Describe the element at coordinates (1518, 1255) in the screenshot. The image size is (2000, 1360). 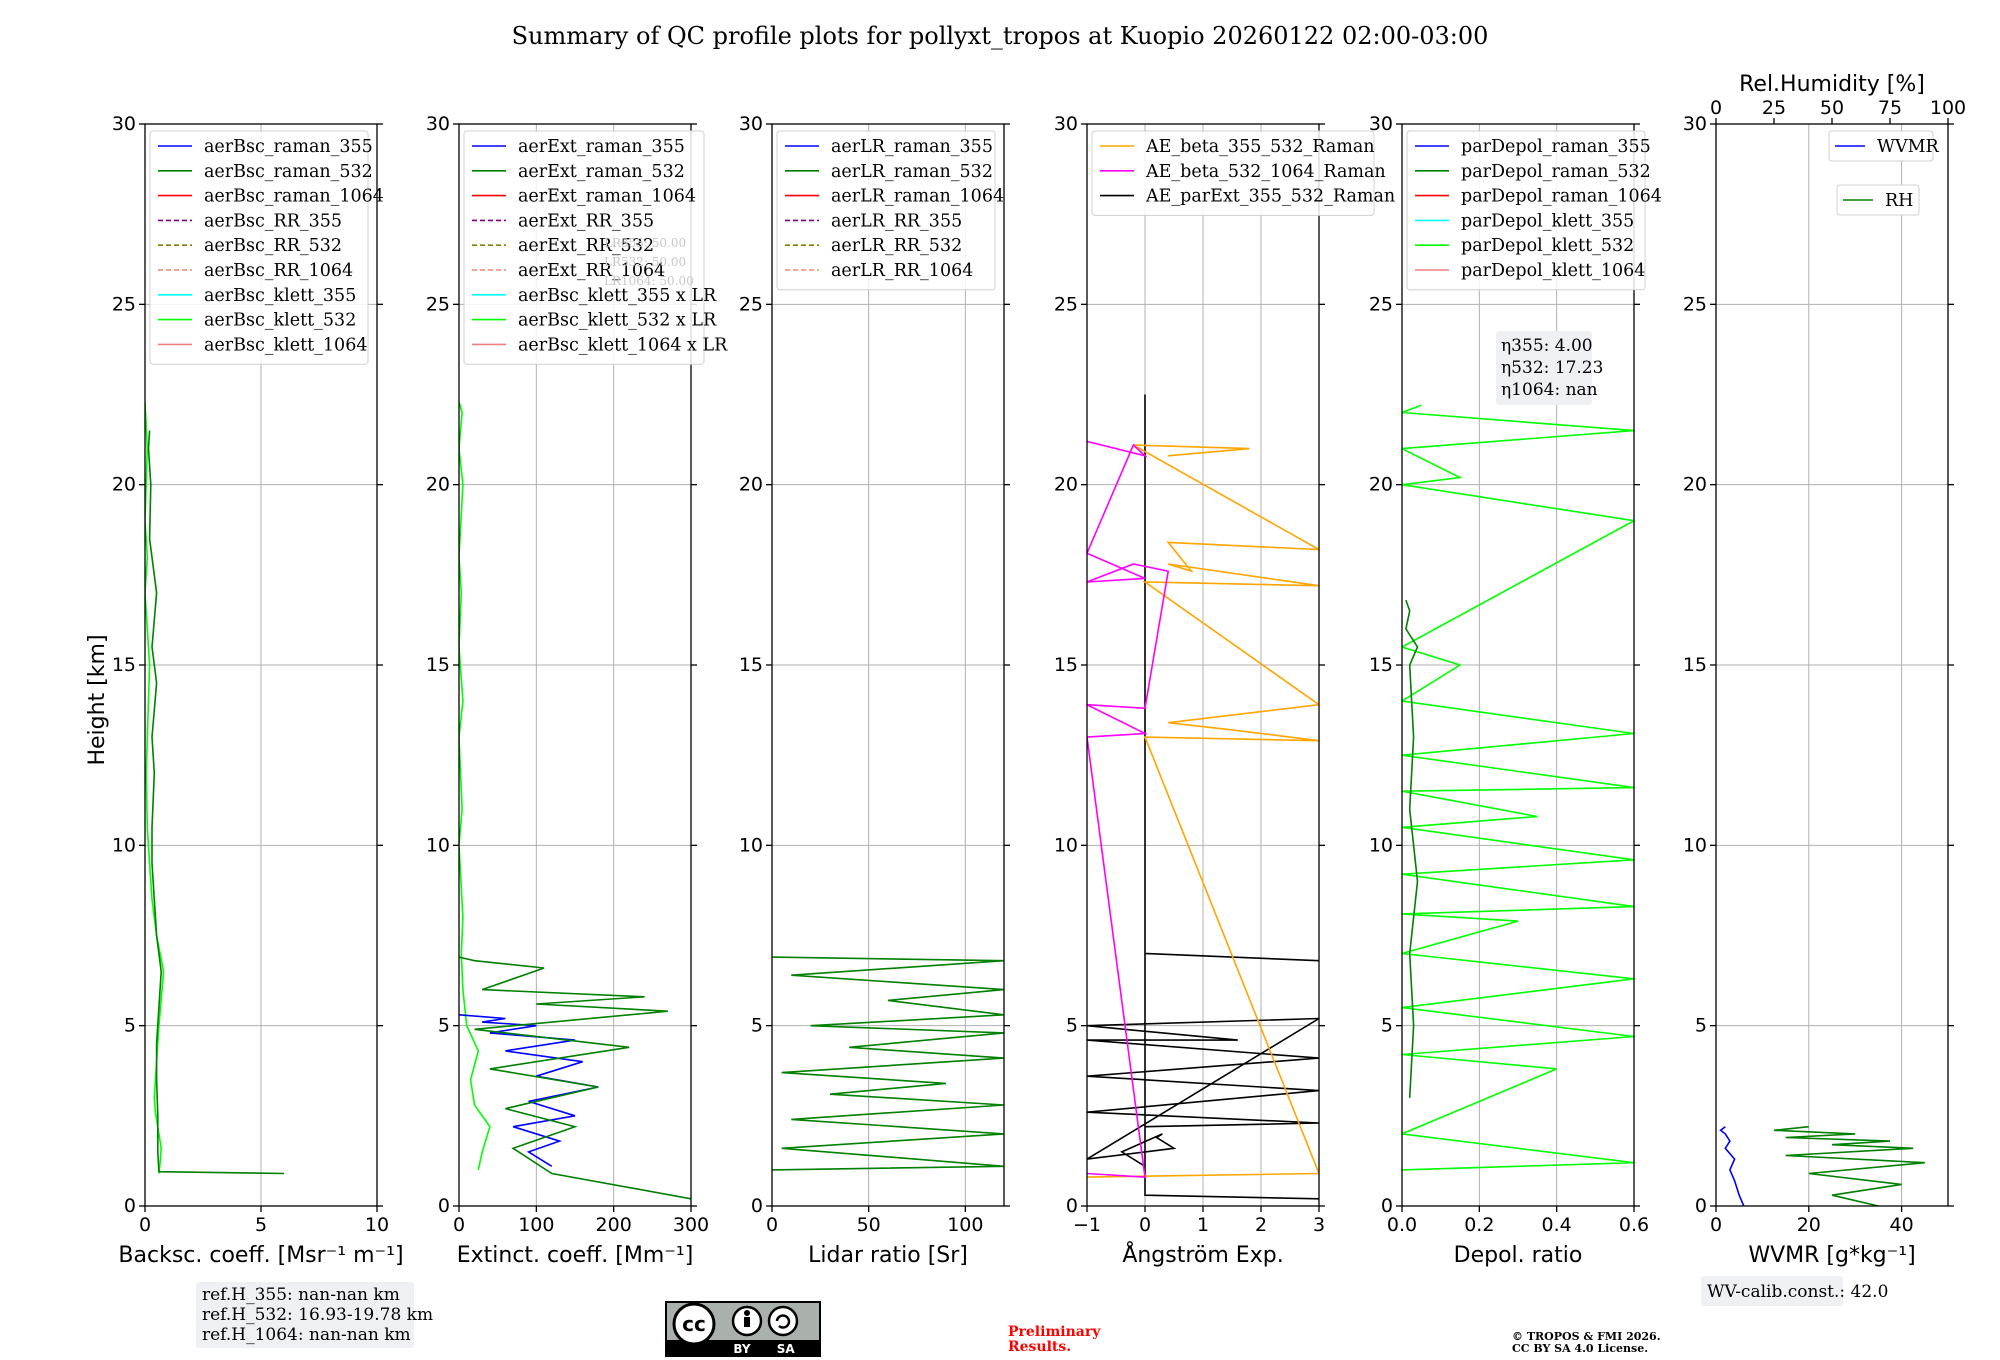
I see `x-axis-label: Depol. ratio` at that location.